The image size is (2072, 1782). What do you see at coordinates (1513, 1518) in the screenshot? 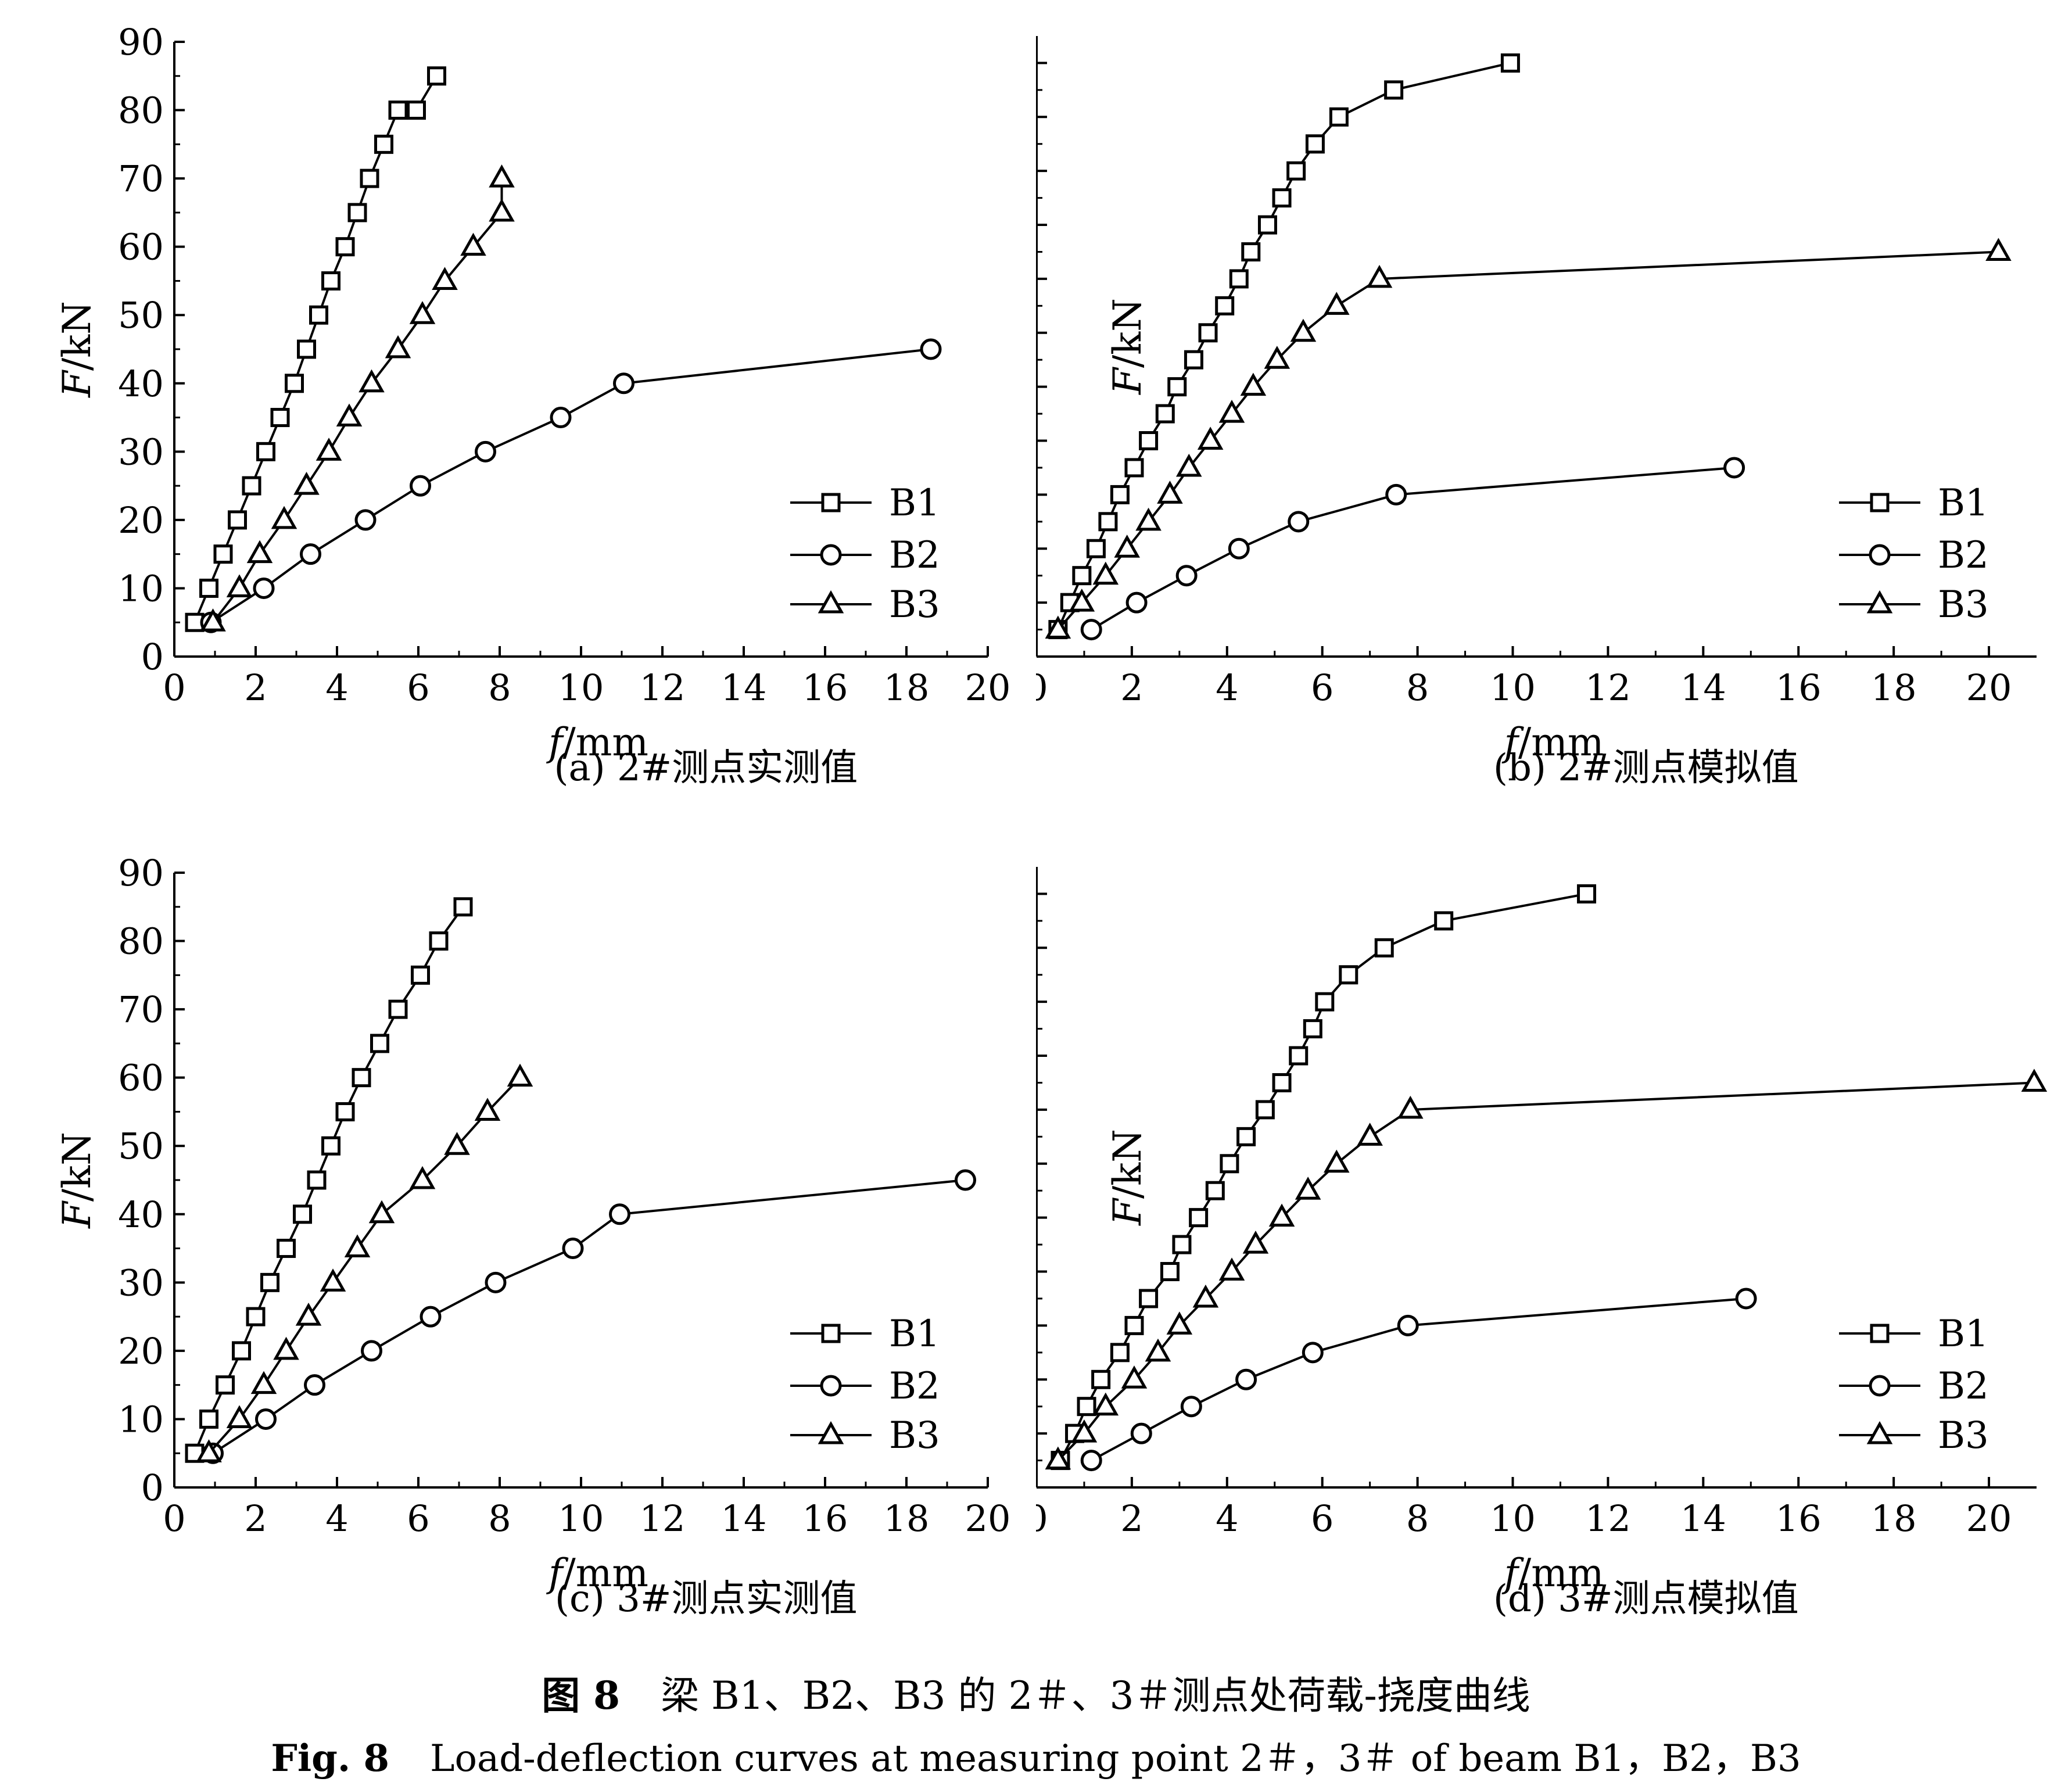
I see `x-tick-label: 10` at bounding box center [1513, 1518].